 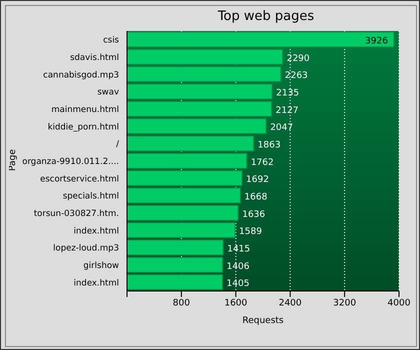 I want to click on data-label: 1762, so click(x=262, y=163).